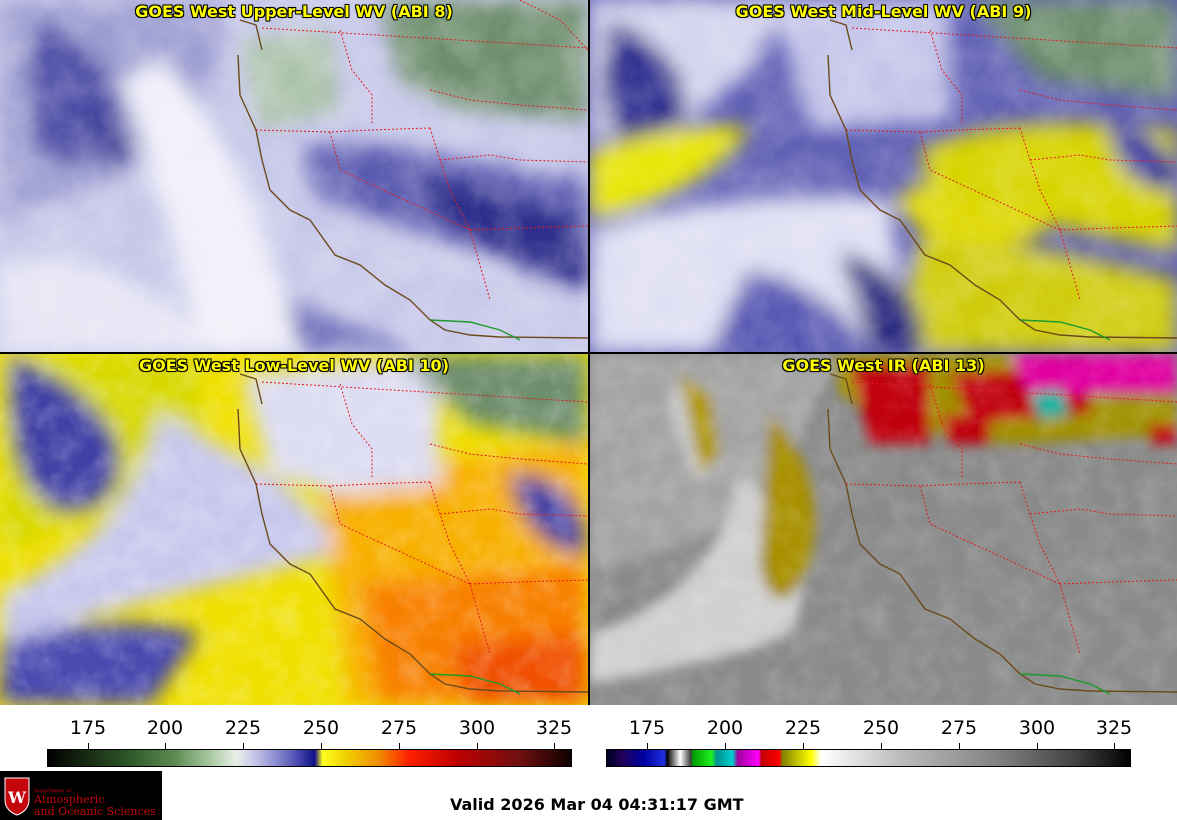 This screenshot has height=820, width=1177. I want to click on wv-tick-label: 250, so click(321, 728).